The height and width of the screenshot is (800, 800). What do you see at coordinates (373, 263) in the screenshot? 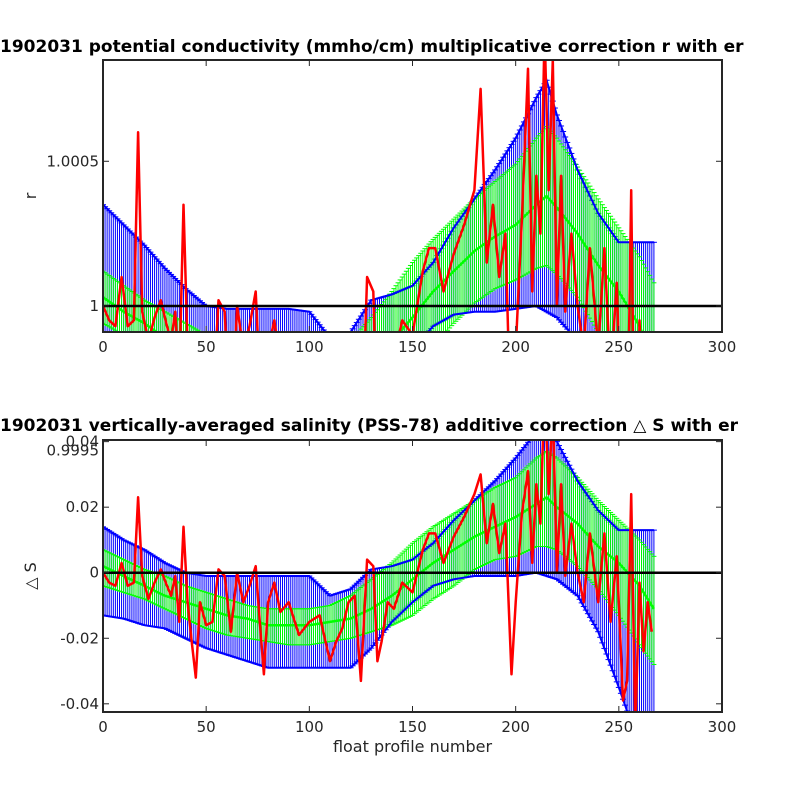
I see `green-mapped-line` at bounding box center [373, 263].